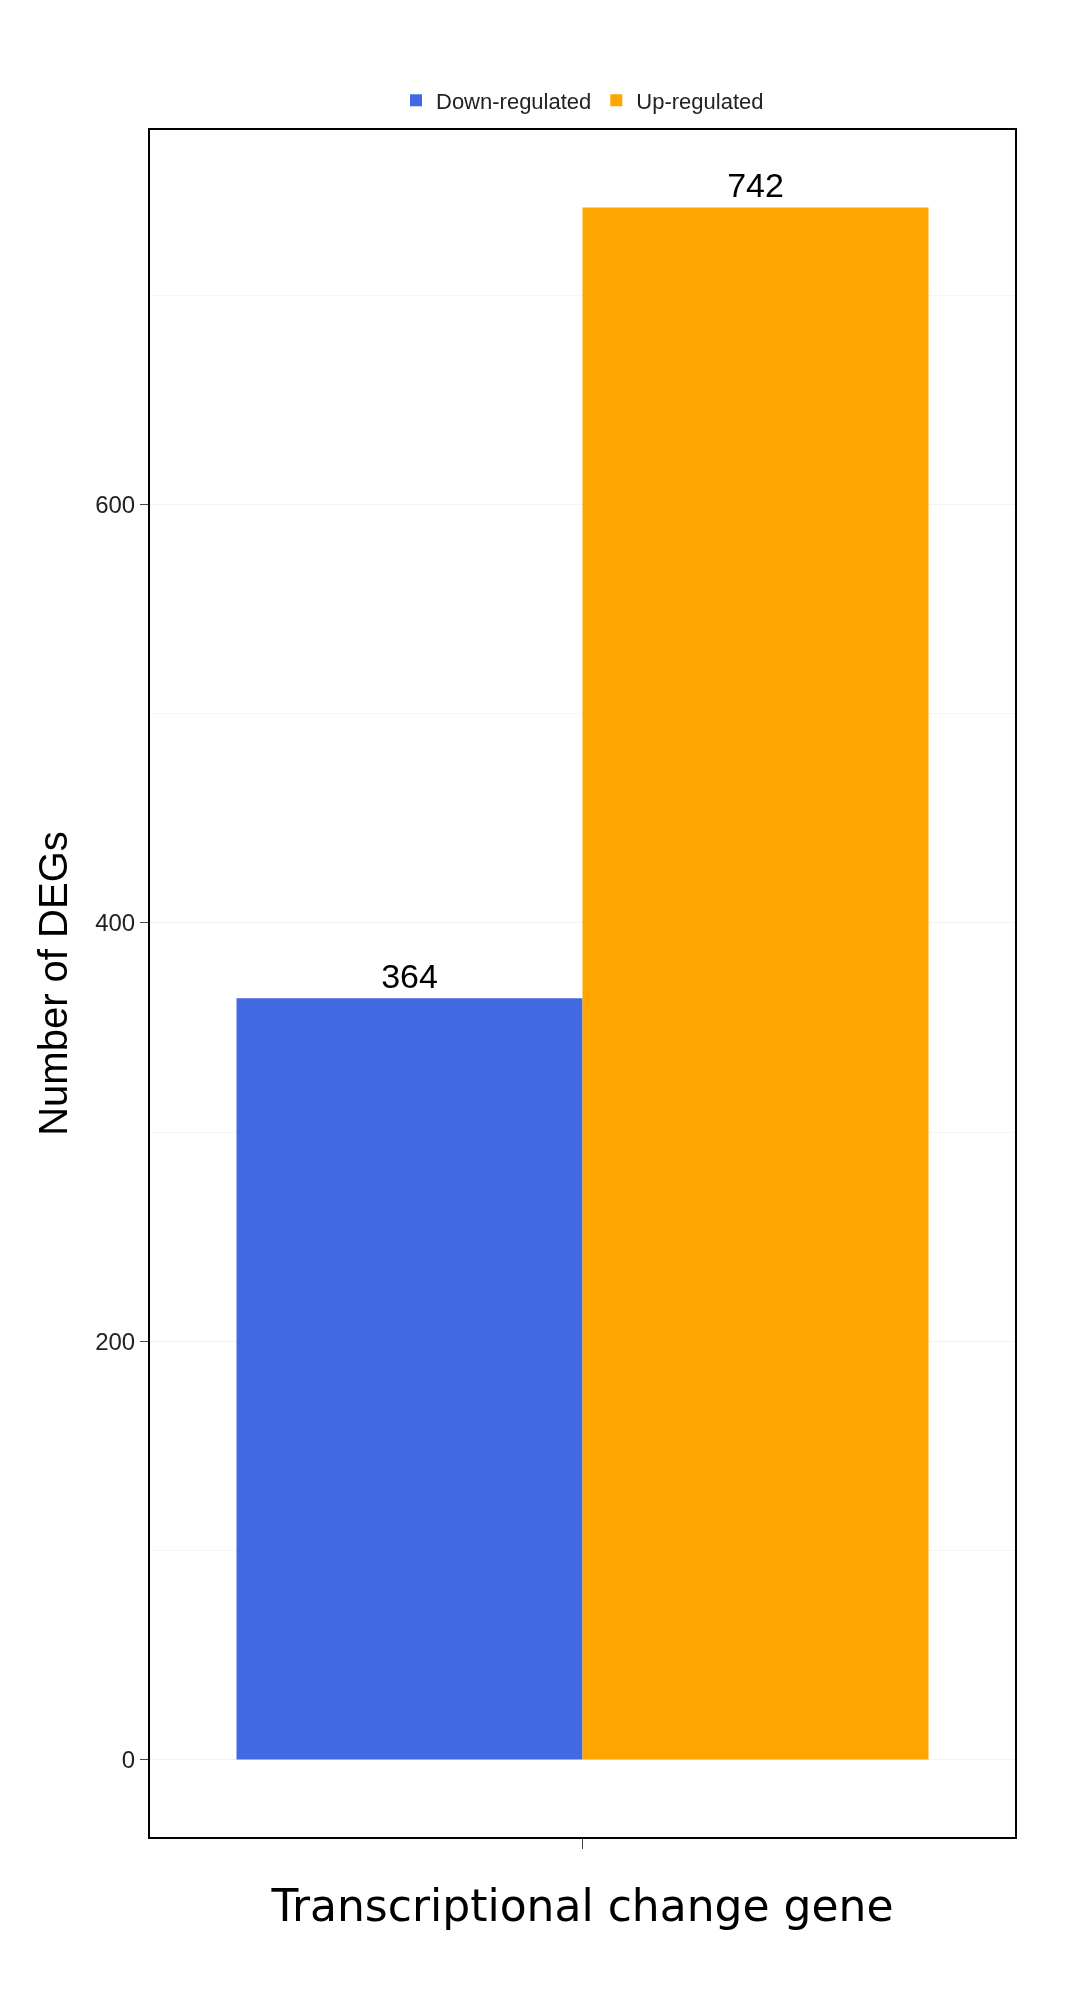 The width and height of the screenshot is (1070, 1997). I want to click on y-axis-title: Number of DEGs, so click(53, 983).